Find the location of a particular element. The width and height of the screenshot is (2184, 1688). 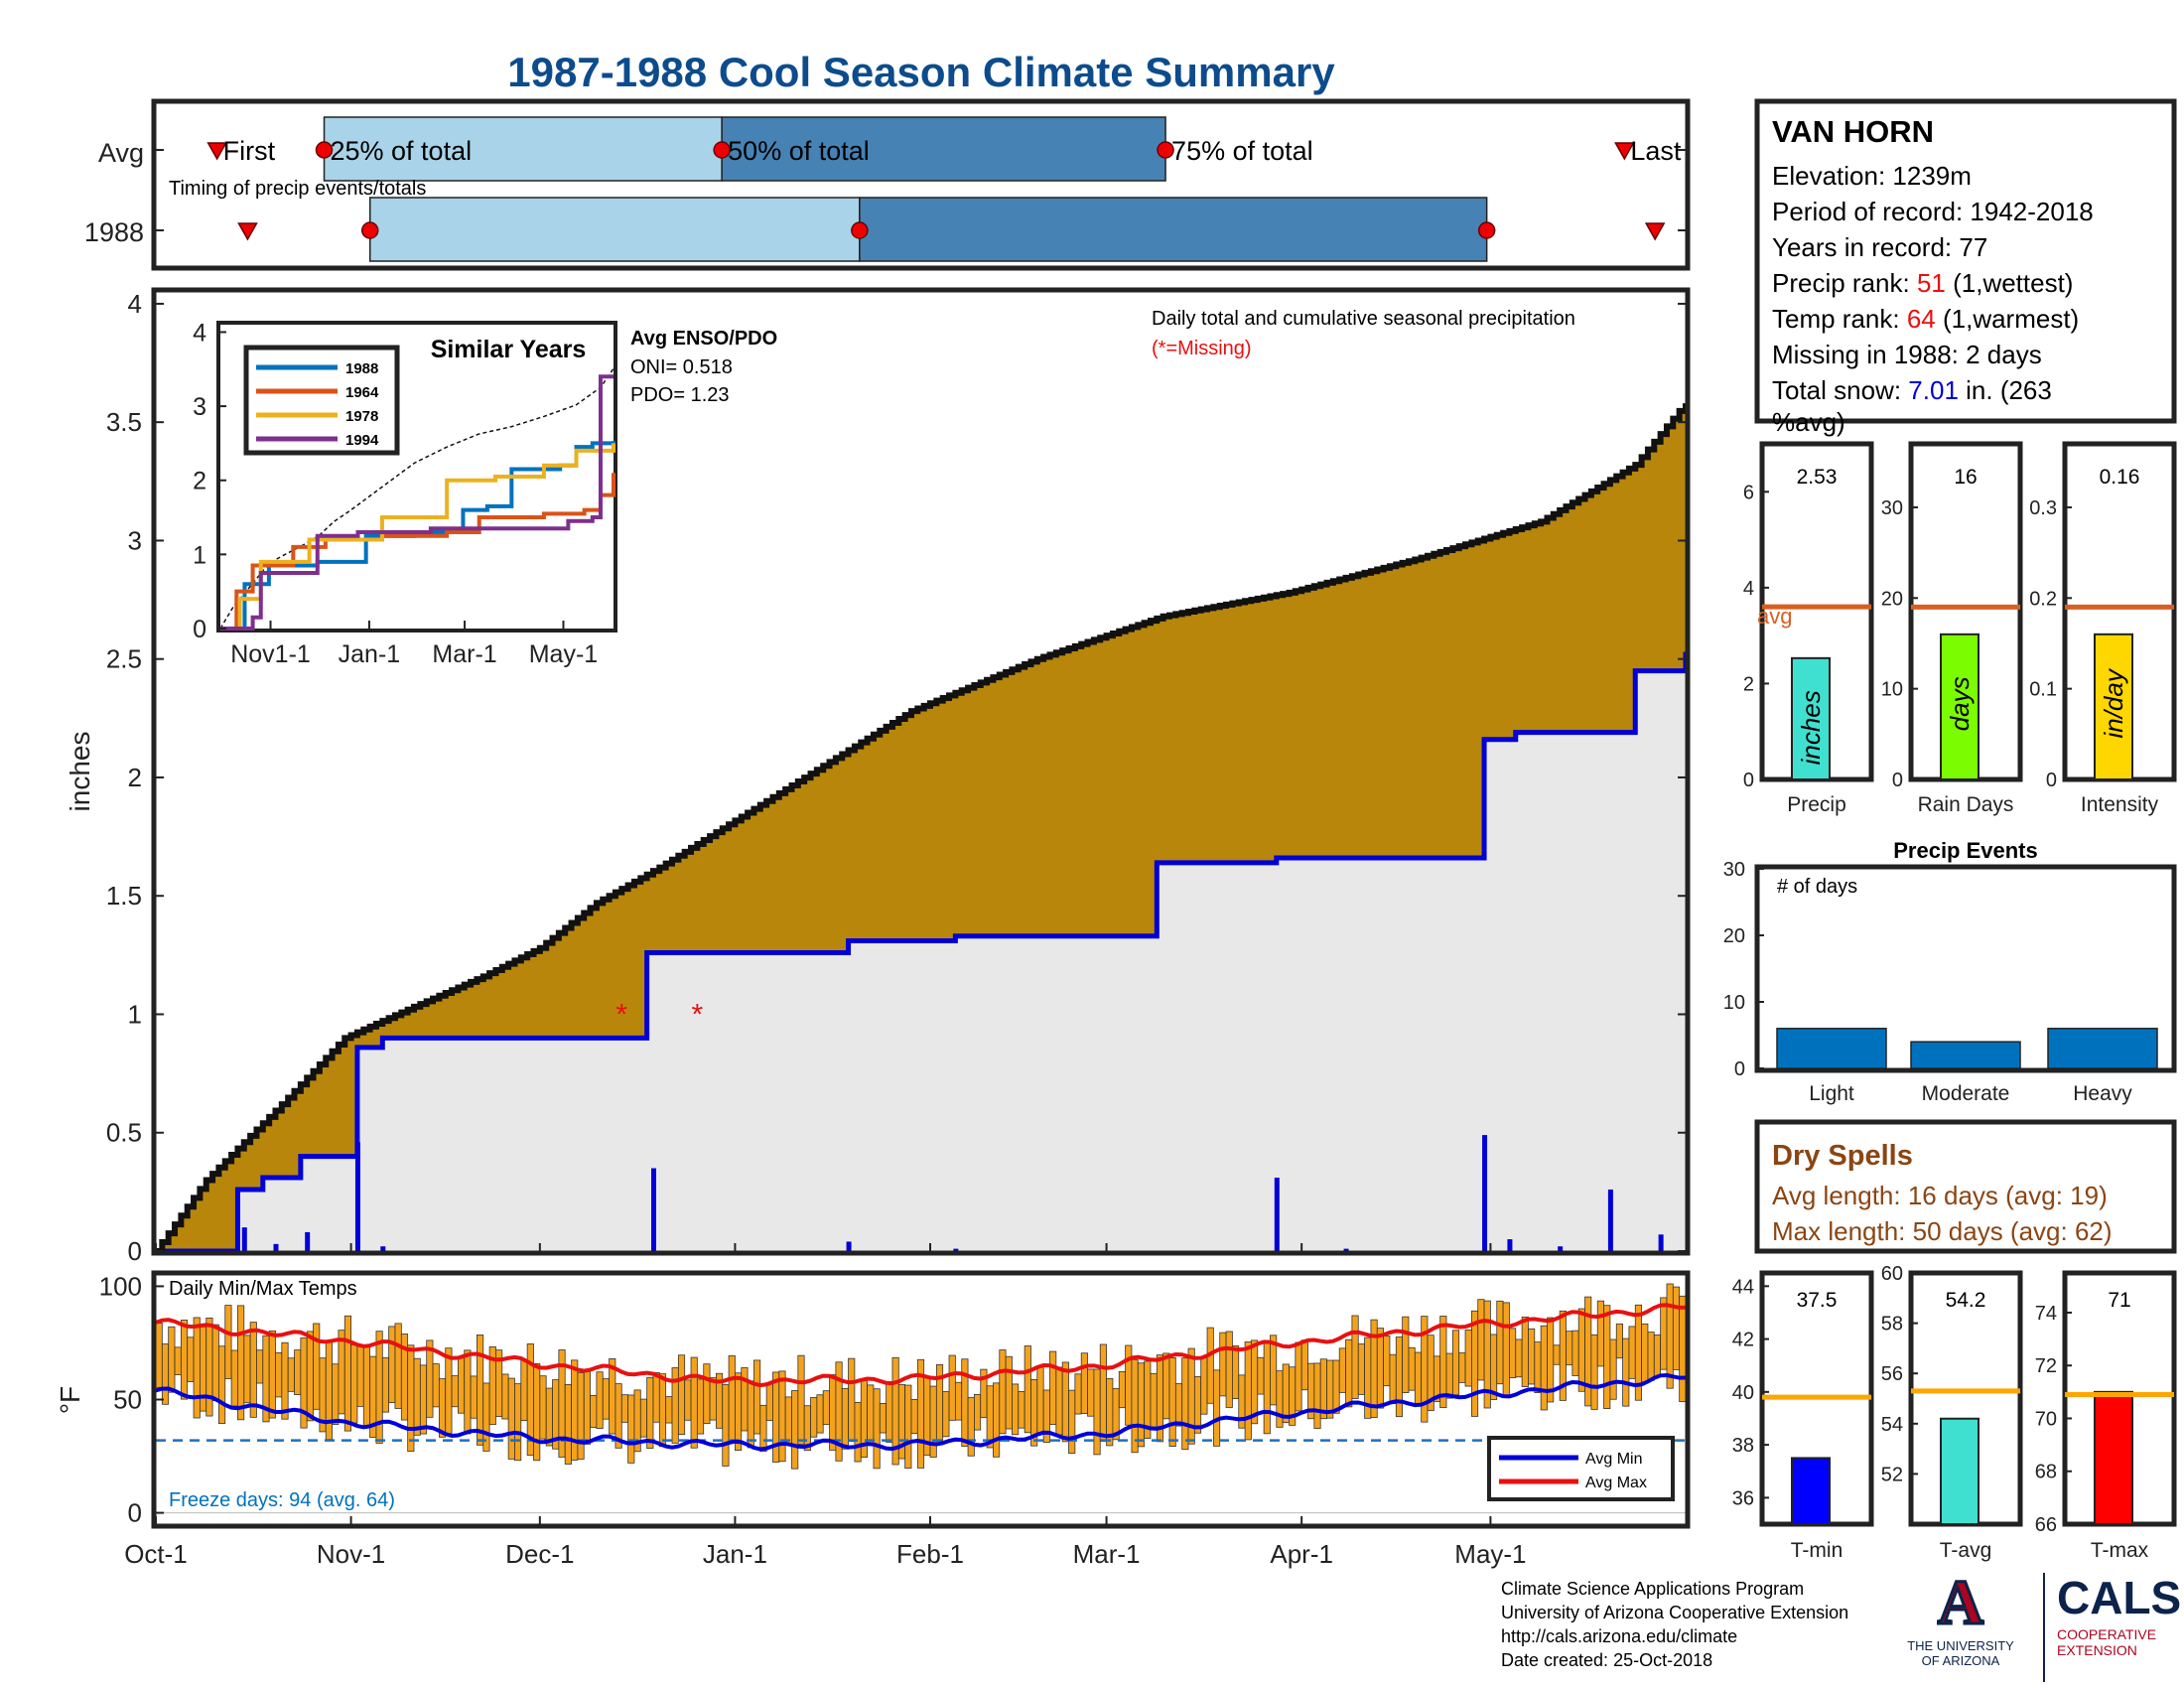

ua-block-a-icon: A is located at coordinates (1960, 1602).